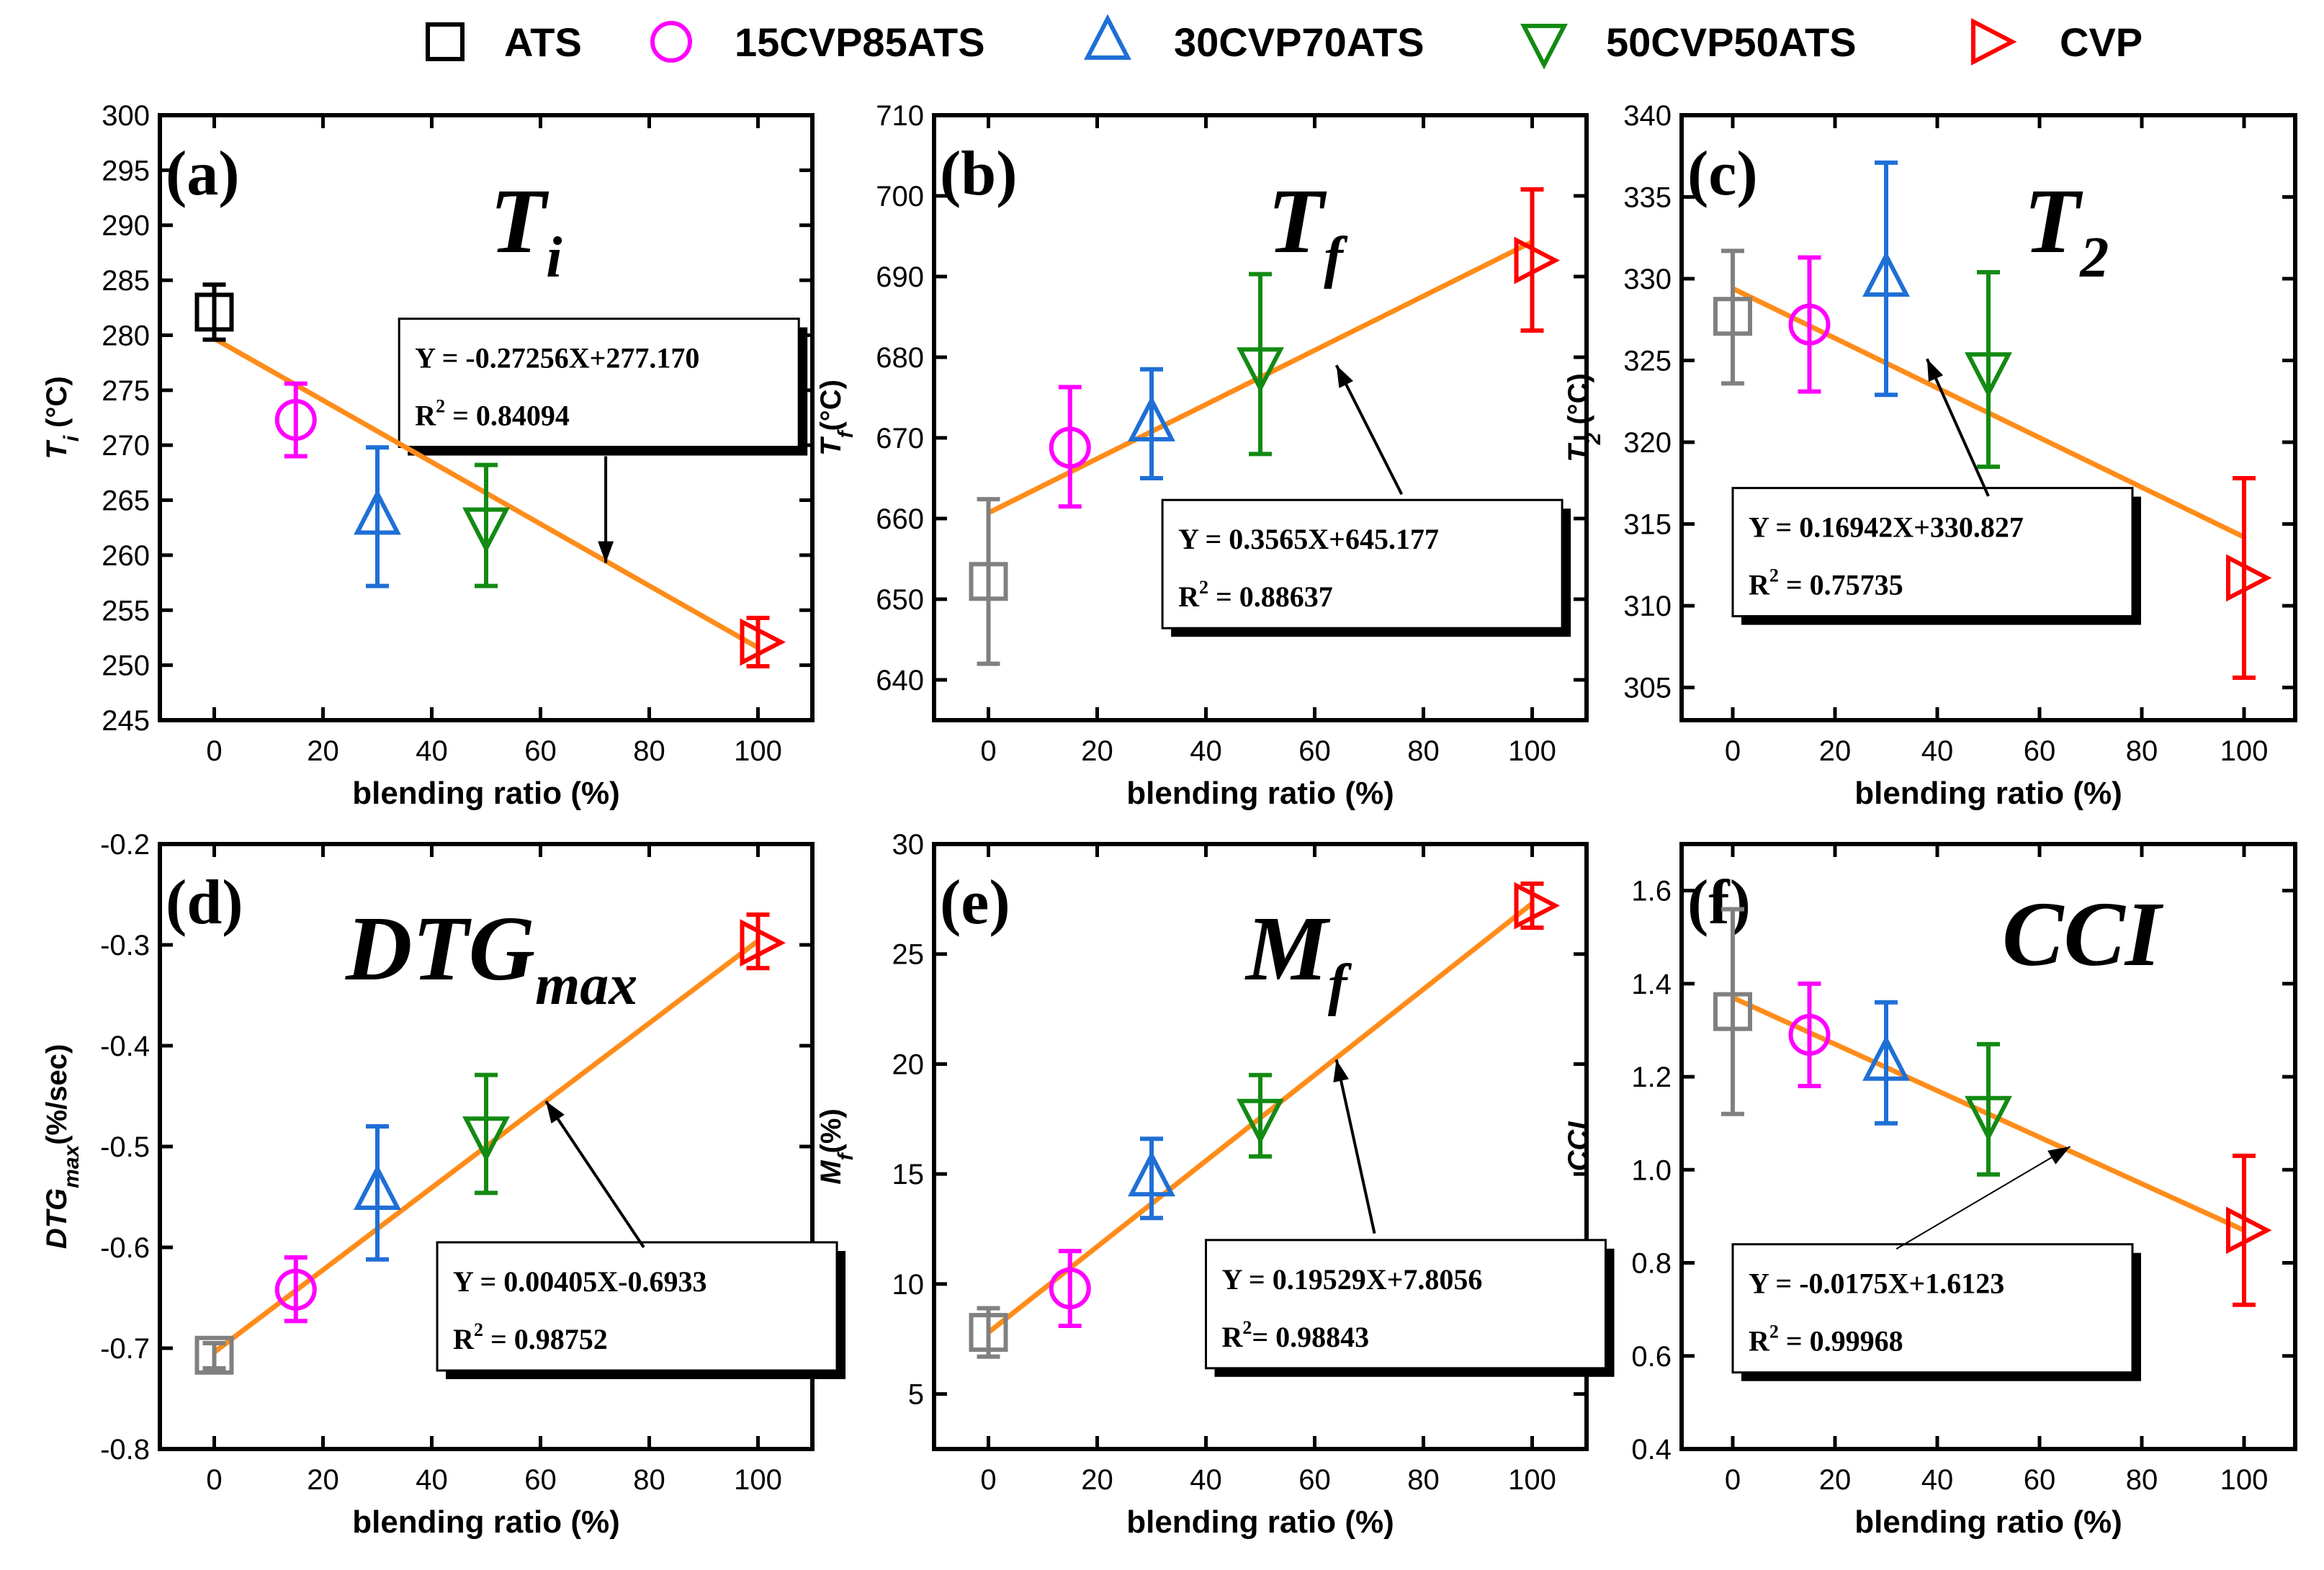 The height and width of the screenshot is (1570, 2324). Describe the element at coordinates (916, 1395) in the screenshot. I see `y-tick-label: 5` at that location.